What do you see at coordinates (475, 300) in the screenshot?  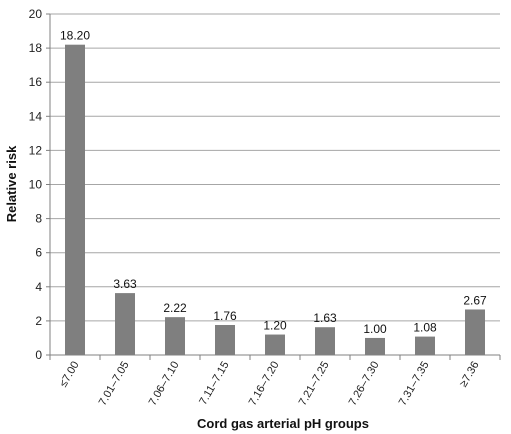 I see `data-label: 2.67` at bounding box center [475, 300].